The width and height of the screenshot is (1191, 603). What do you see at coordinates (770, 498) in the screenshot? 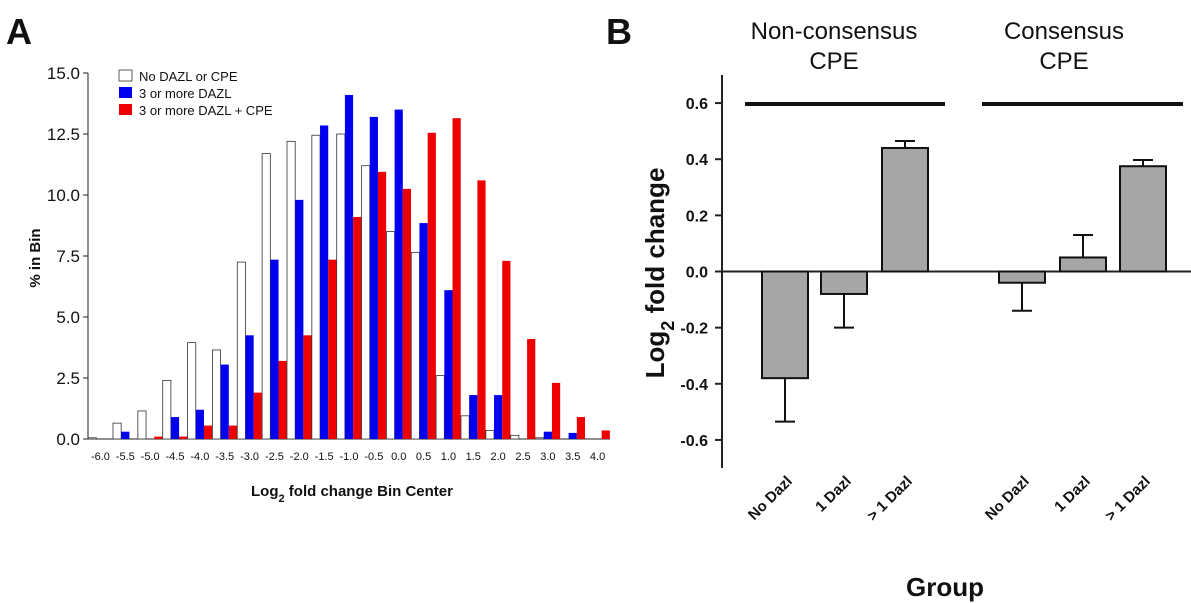
I see `panel-b-x-tick-label: No Dazl` at bounding box center [770, 498].